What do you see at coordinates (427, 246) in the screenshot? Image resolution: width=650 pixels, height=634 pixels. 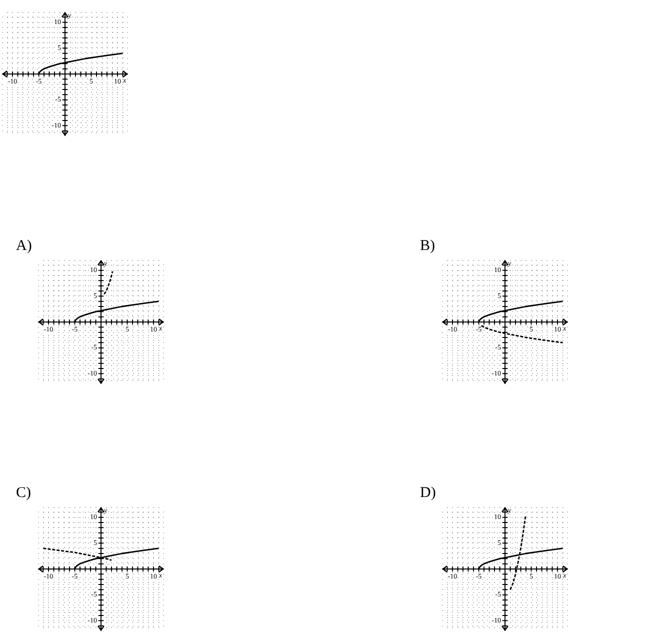 I see `chart-title: B)` at bounding box center [427, 246].